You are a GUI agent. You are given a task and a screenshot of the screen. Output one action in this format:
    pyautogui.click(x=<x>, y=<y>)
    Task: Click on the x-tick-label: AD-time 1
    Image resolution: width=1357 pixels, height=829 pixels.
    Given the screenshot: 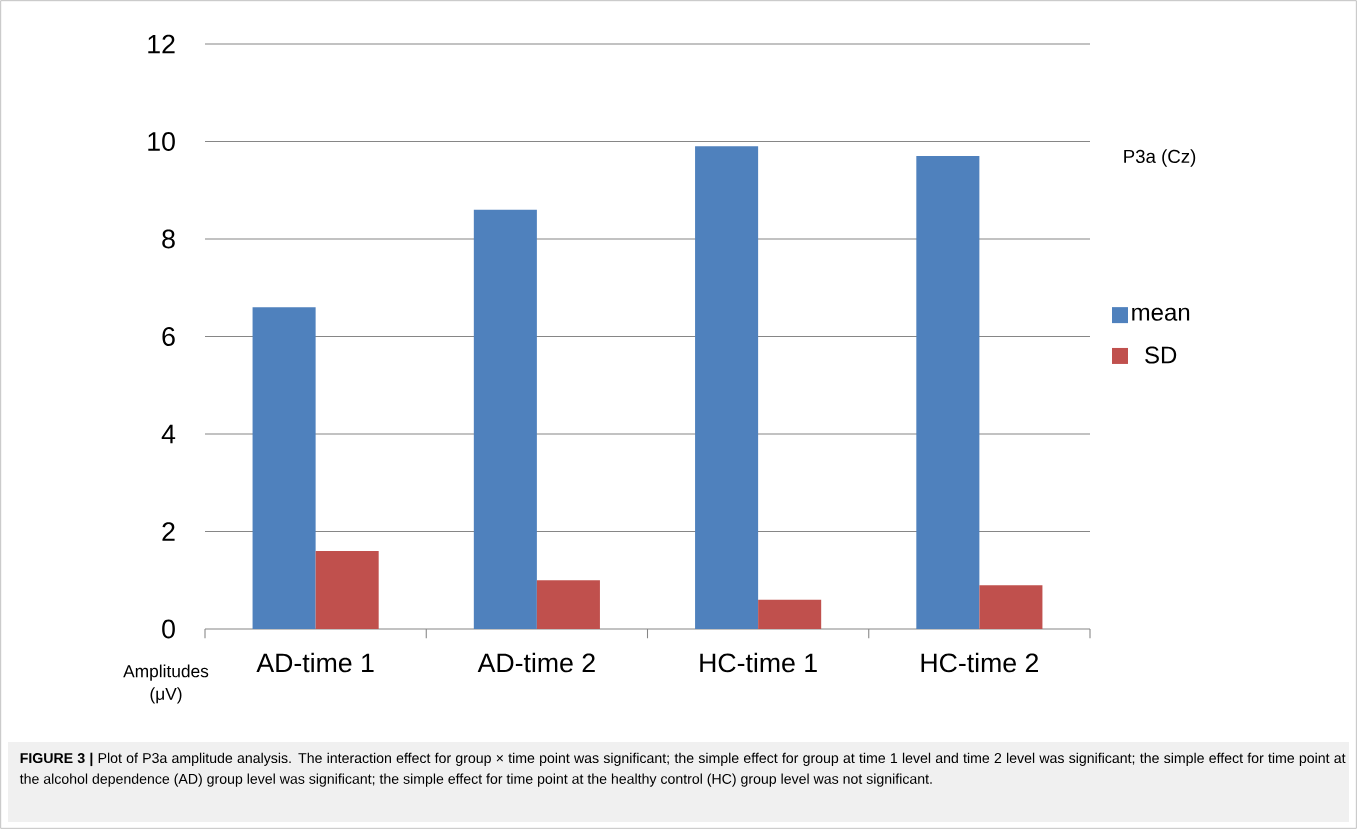 What is the action you would take?
    pyautogui.click(x=315, y=662)
    